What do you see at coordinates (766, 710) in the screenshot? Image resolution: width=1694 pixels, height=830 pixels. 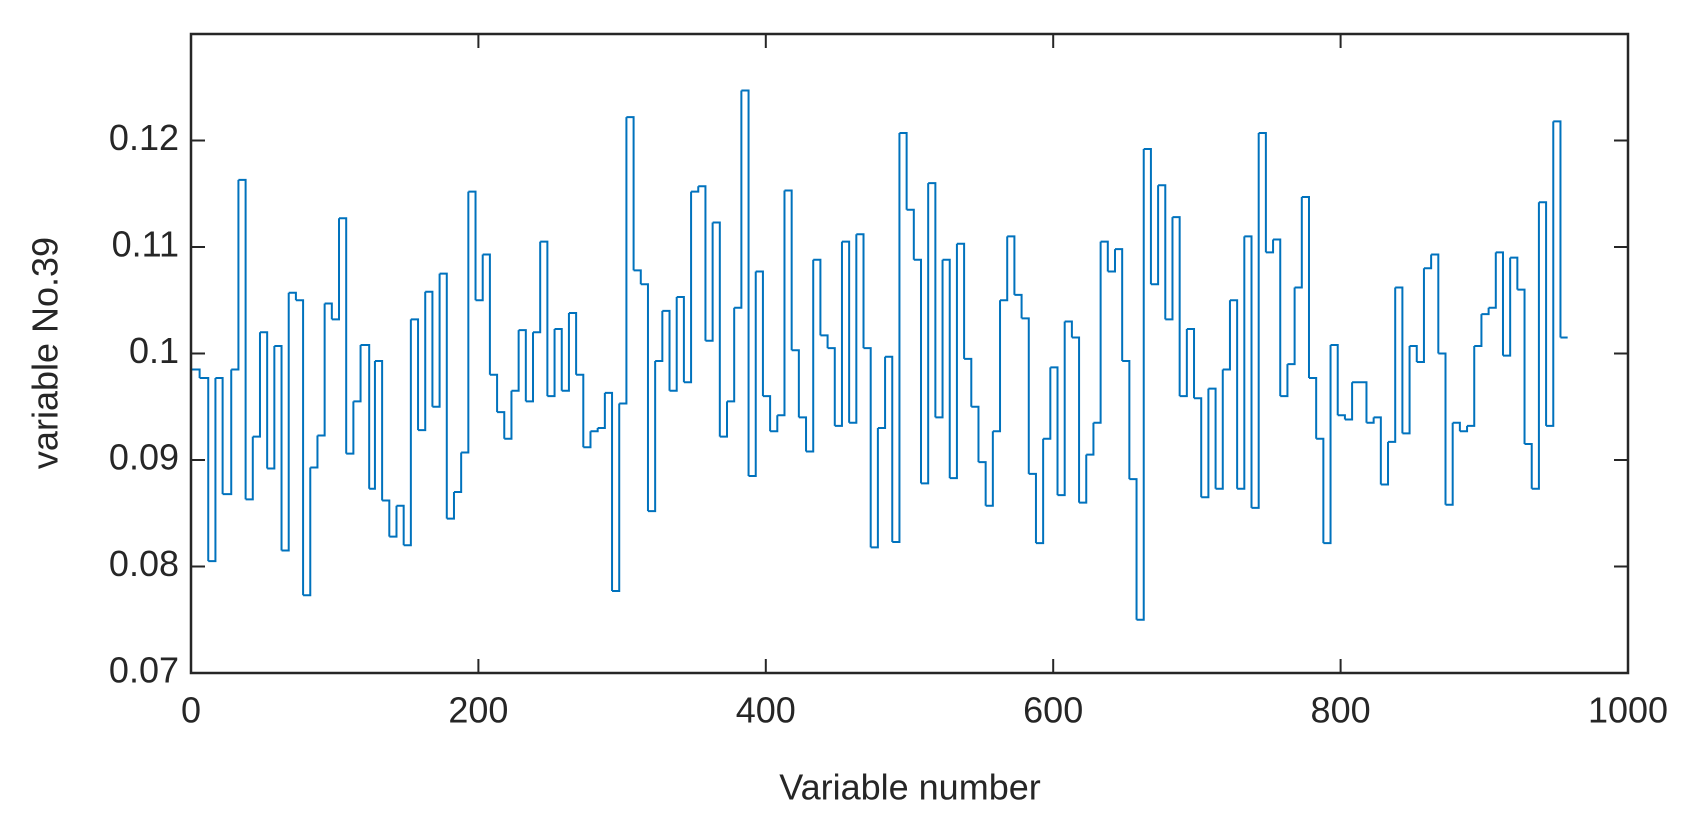 I see `x-tick-label: 400` at bounding box center [766, 710].